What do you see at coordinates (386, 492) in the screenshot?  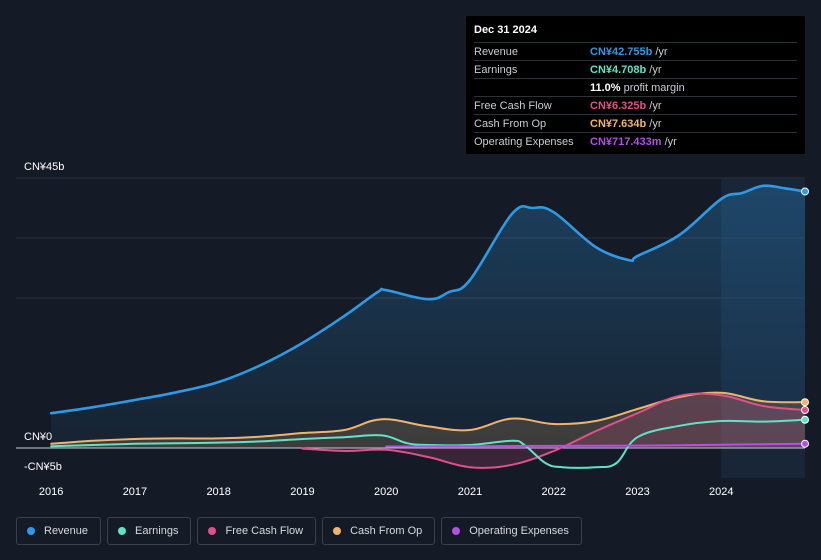 I see `x-tick-label: 2020` at bounding box center [386, 492].